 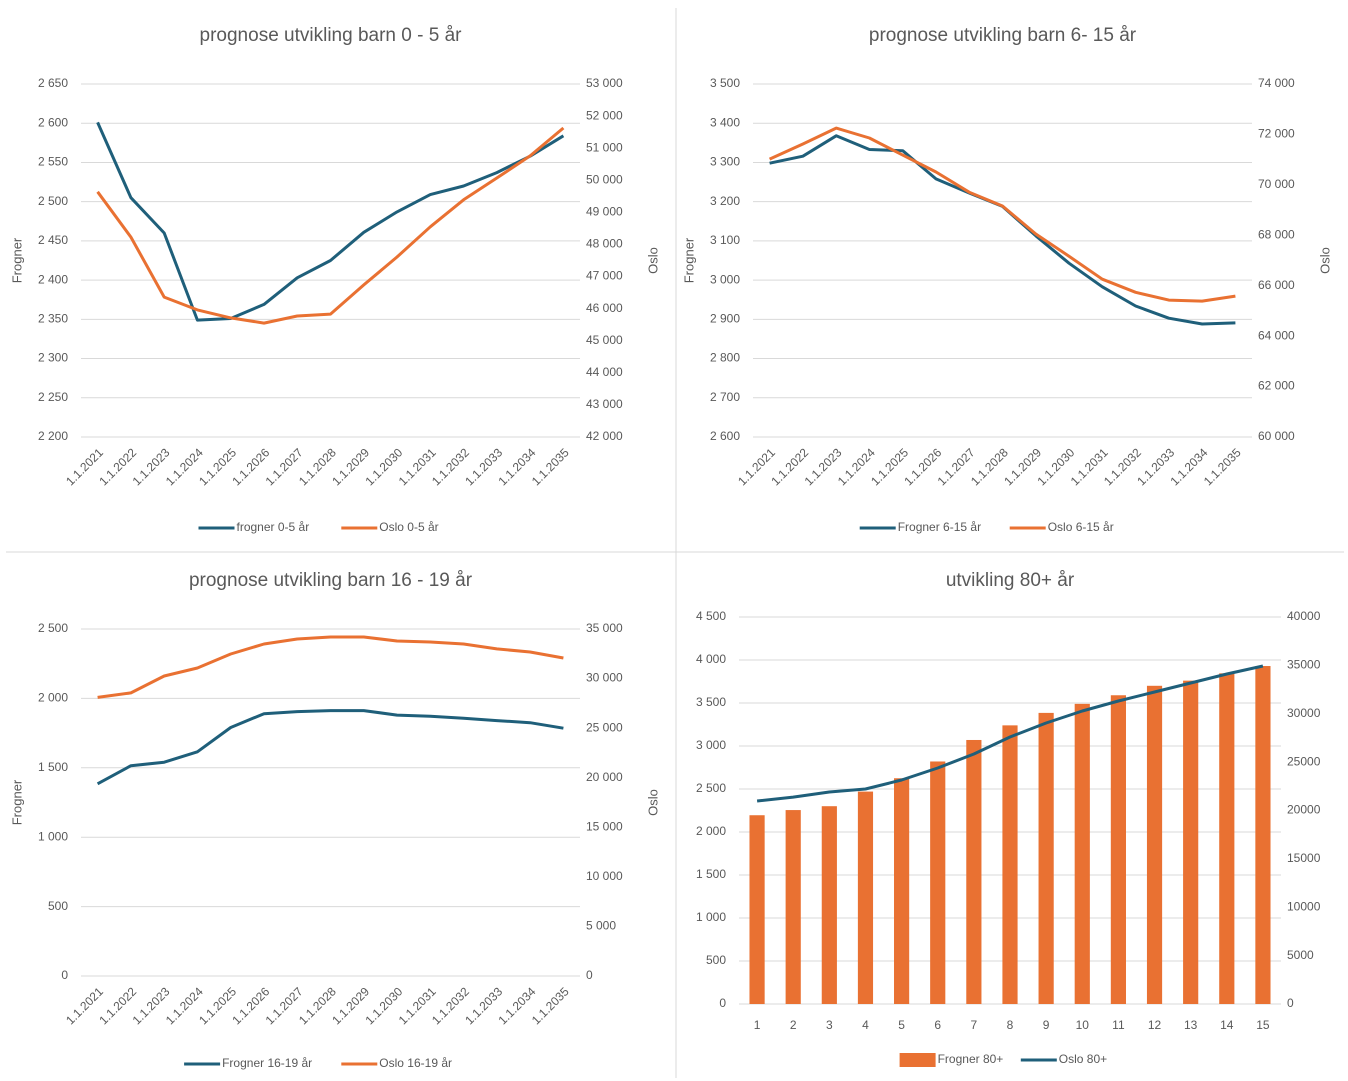 I want to click on y2-tick-label: 40000, so click(x=1304, y=616).